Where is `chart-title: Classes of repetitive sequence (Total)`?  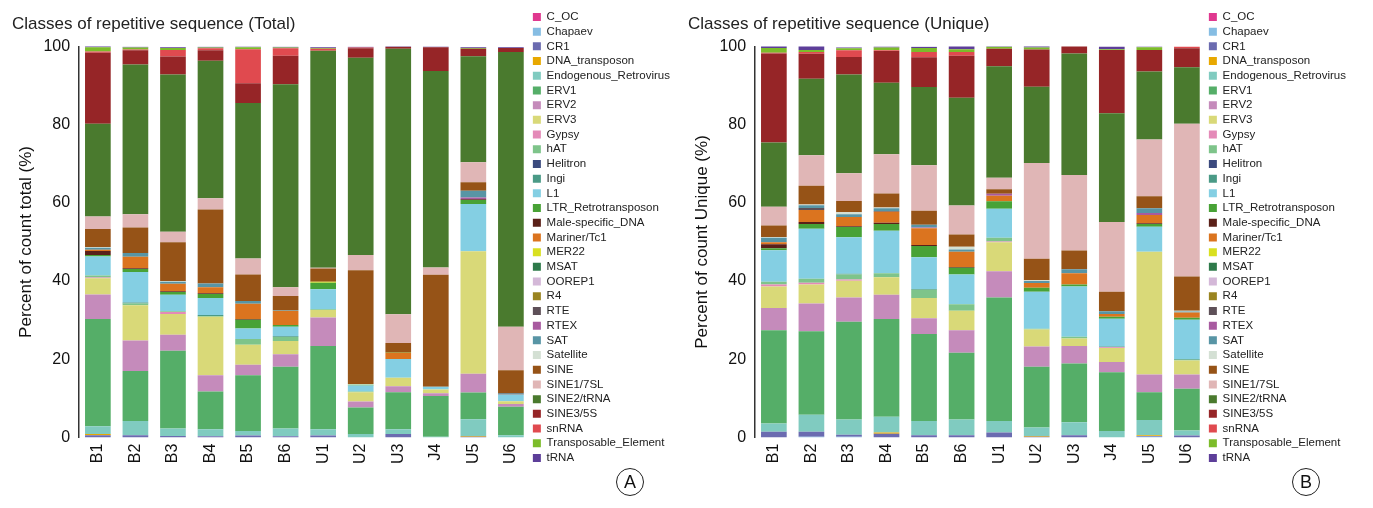 chart-title: Classes of repetitive sequence (Total) is located at coordinates (154, 23).